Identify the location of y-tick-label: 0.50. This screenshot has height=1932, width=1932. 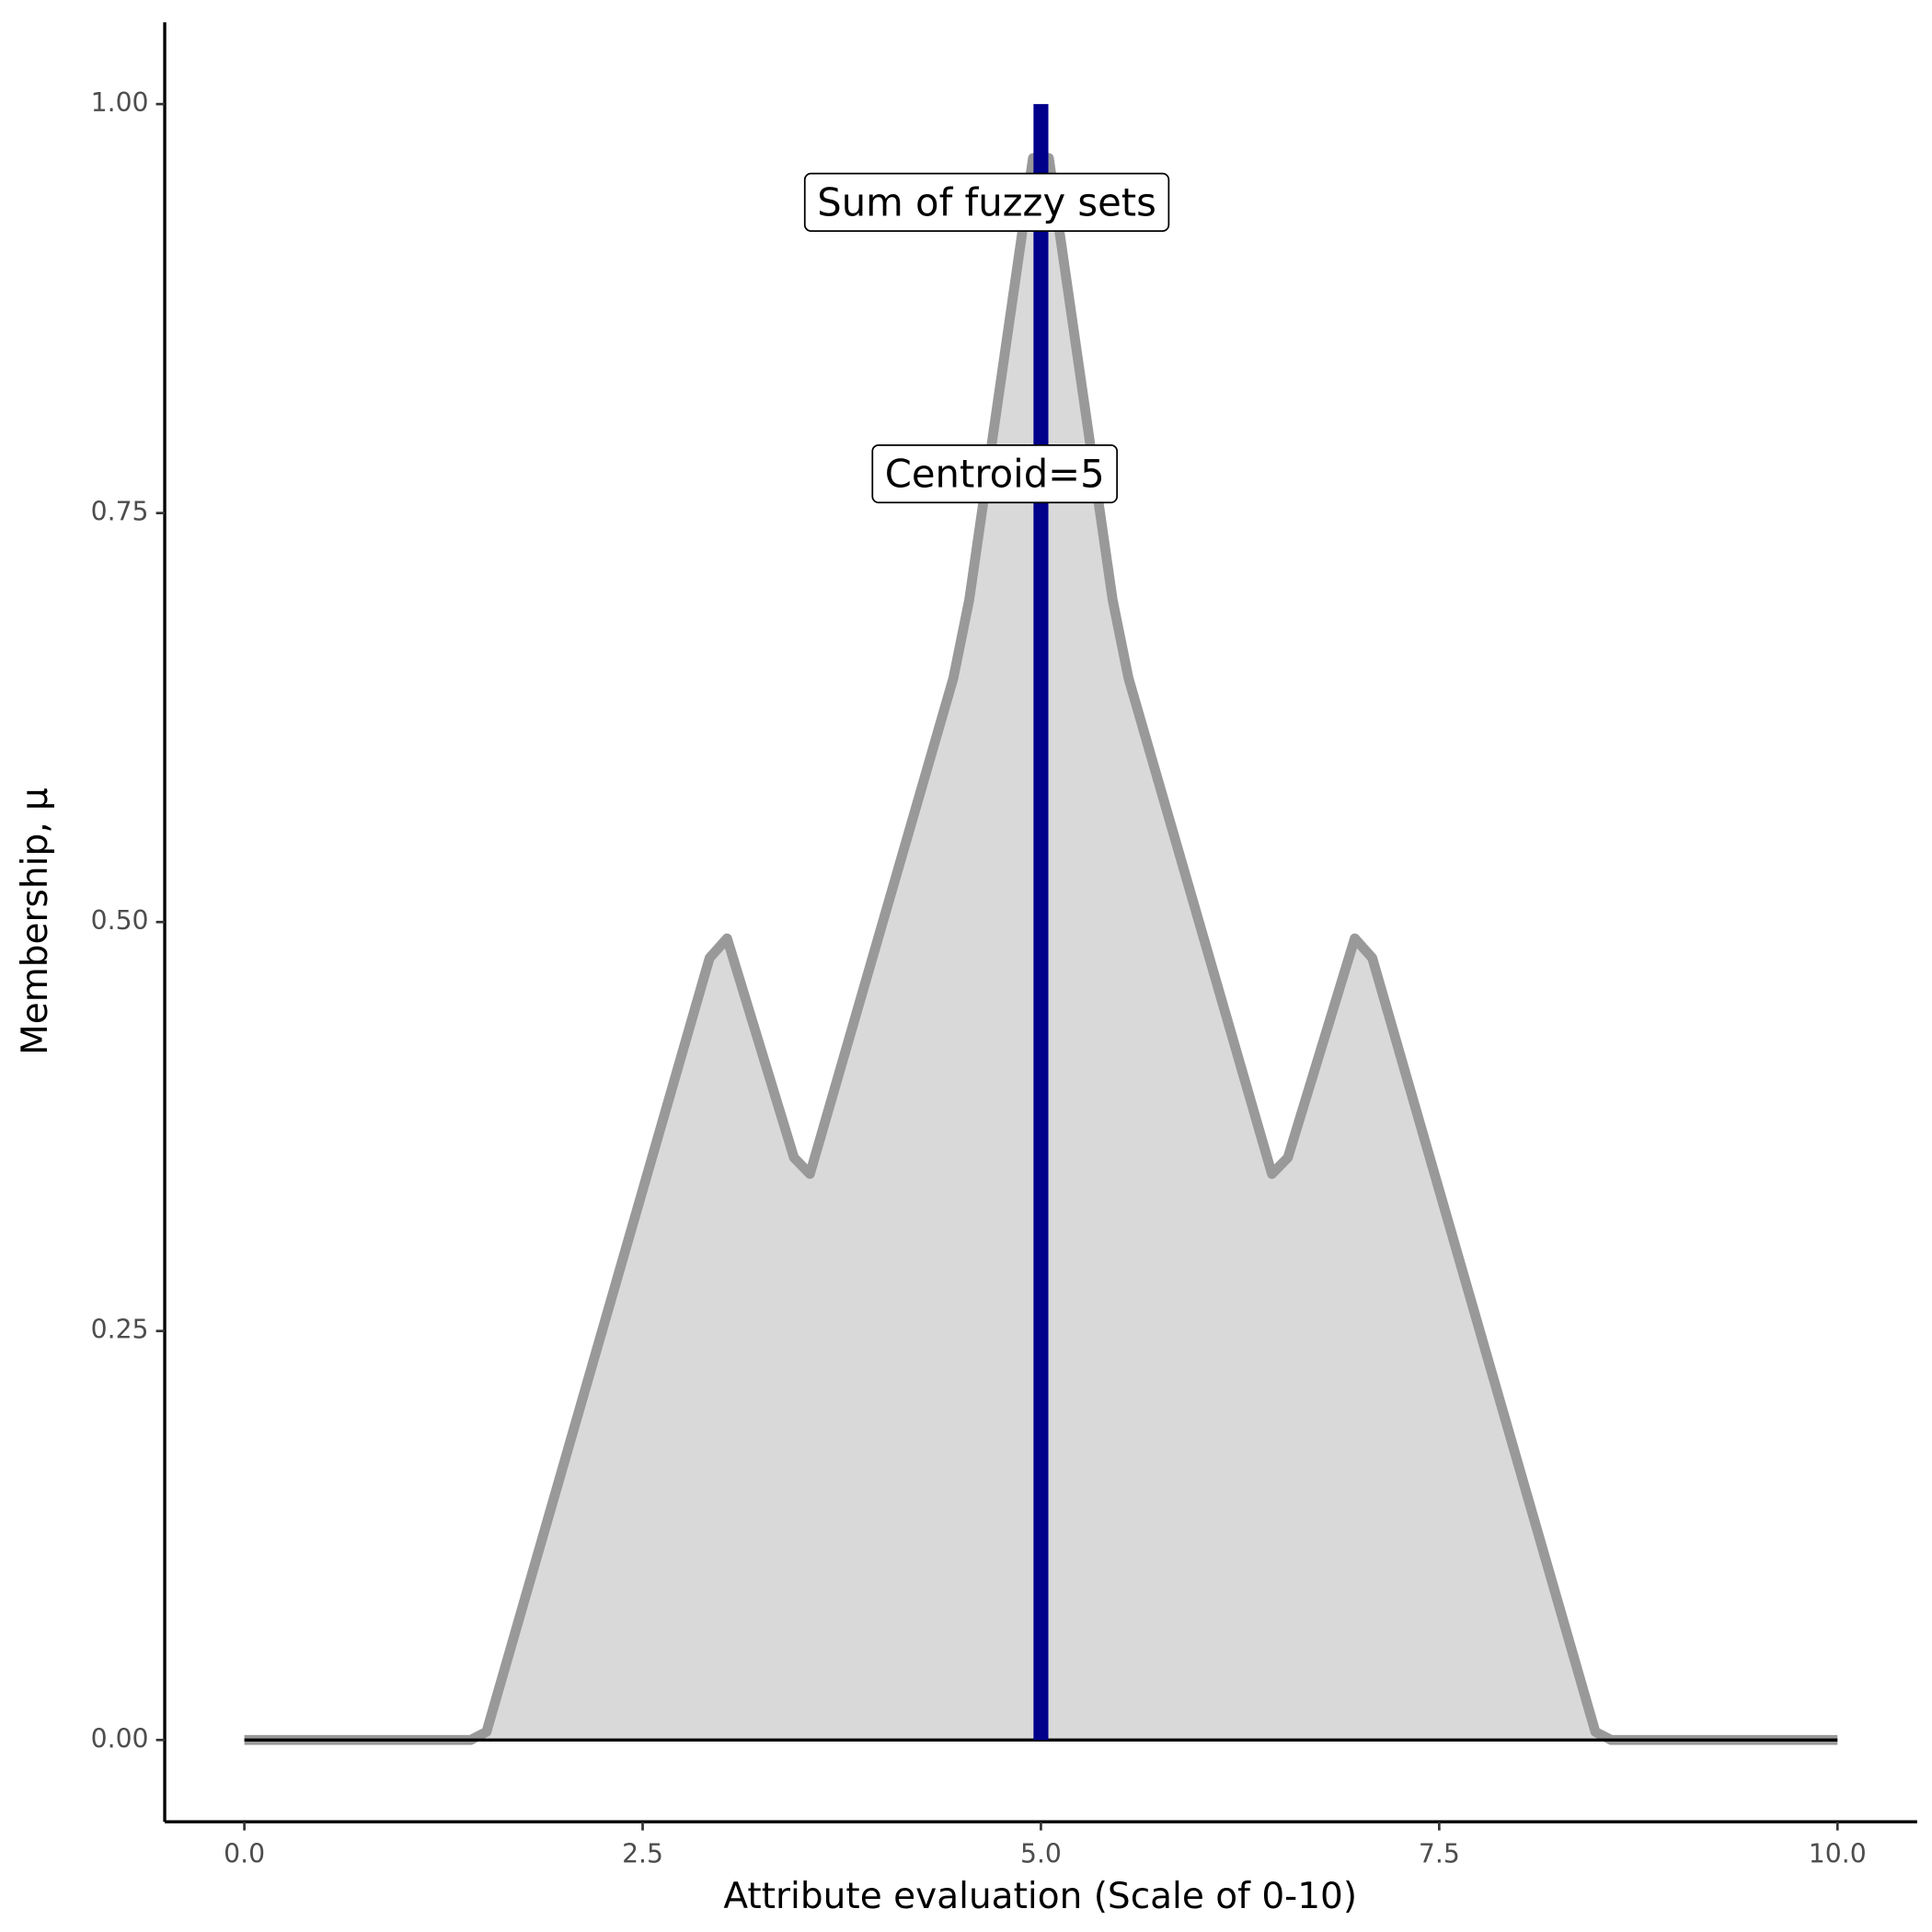
(120, 920).